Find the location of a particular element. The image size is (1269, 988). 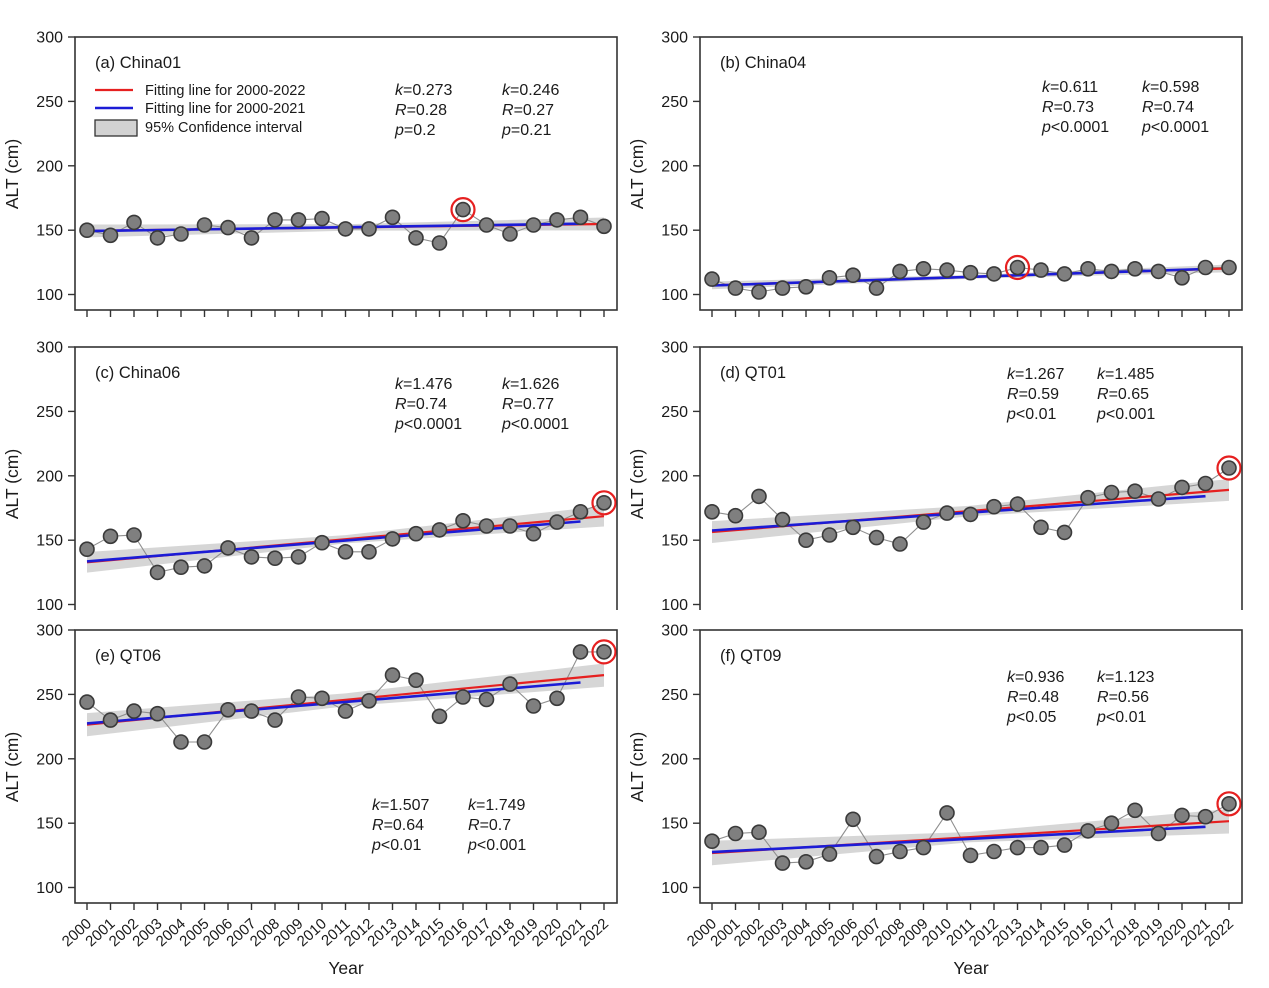

stats-2000-2021: R=0.64 is located at coordinates (398, 825).